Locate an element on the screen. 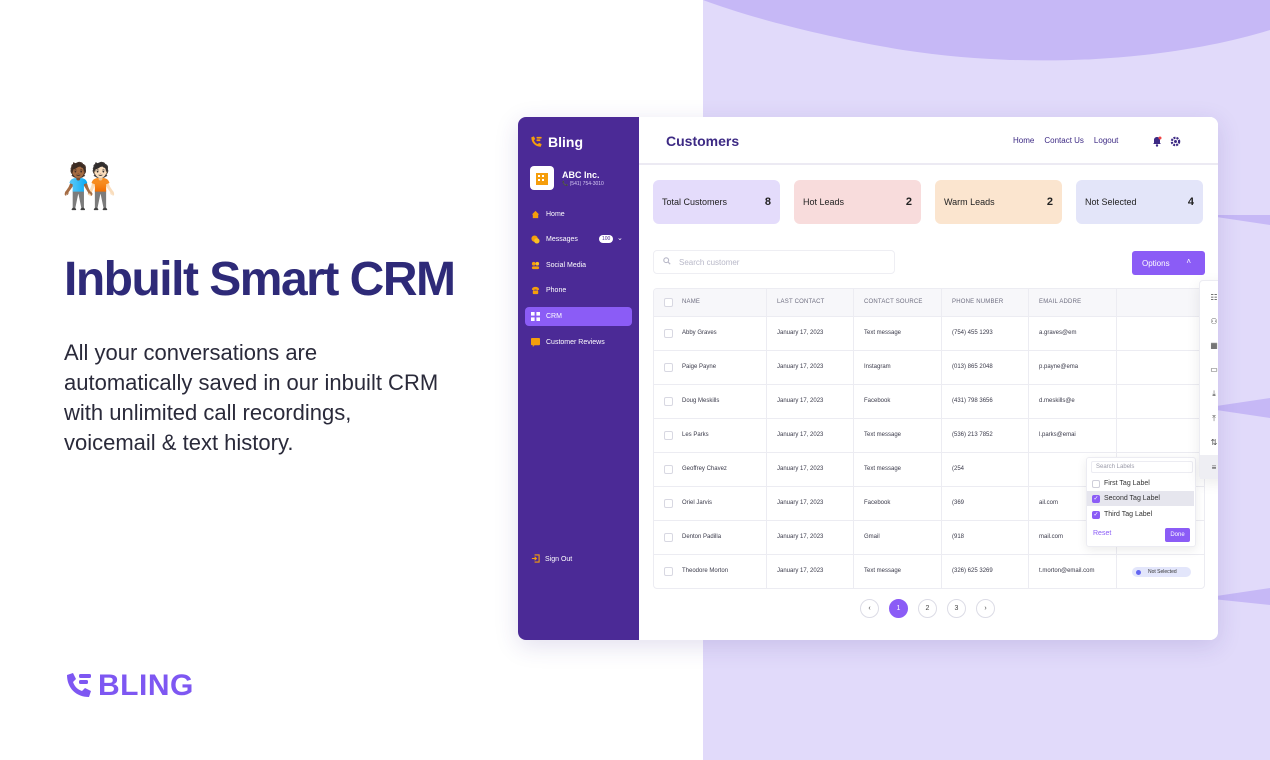 The height and width of the screenshot is (760, 1270). cell-name: Abby Graves is located at coordinates (699, 333).